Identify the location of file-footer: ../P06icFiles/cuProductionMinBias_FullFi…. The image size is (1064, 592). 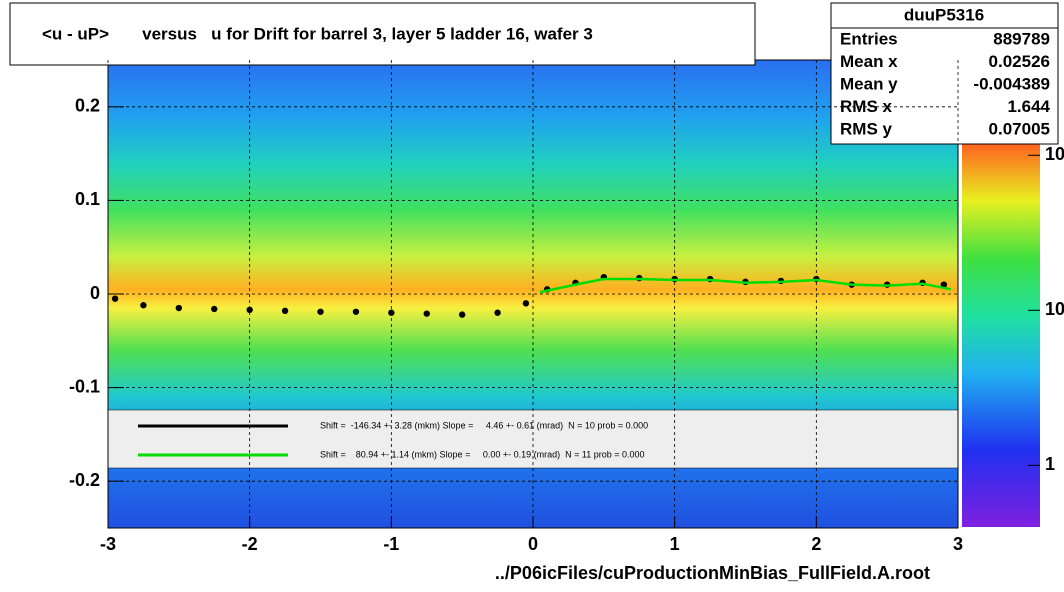
(712, 573).